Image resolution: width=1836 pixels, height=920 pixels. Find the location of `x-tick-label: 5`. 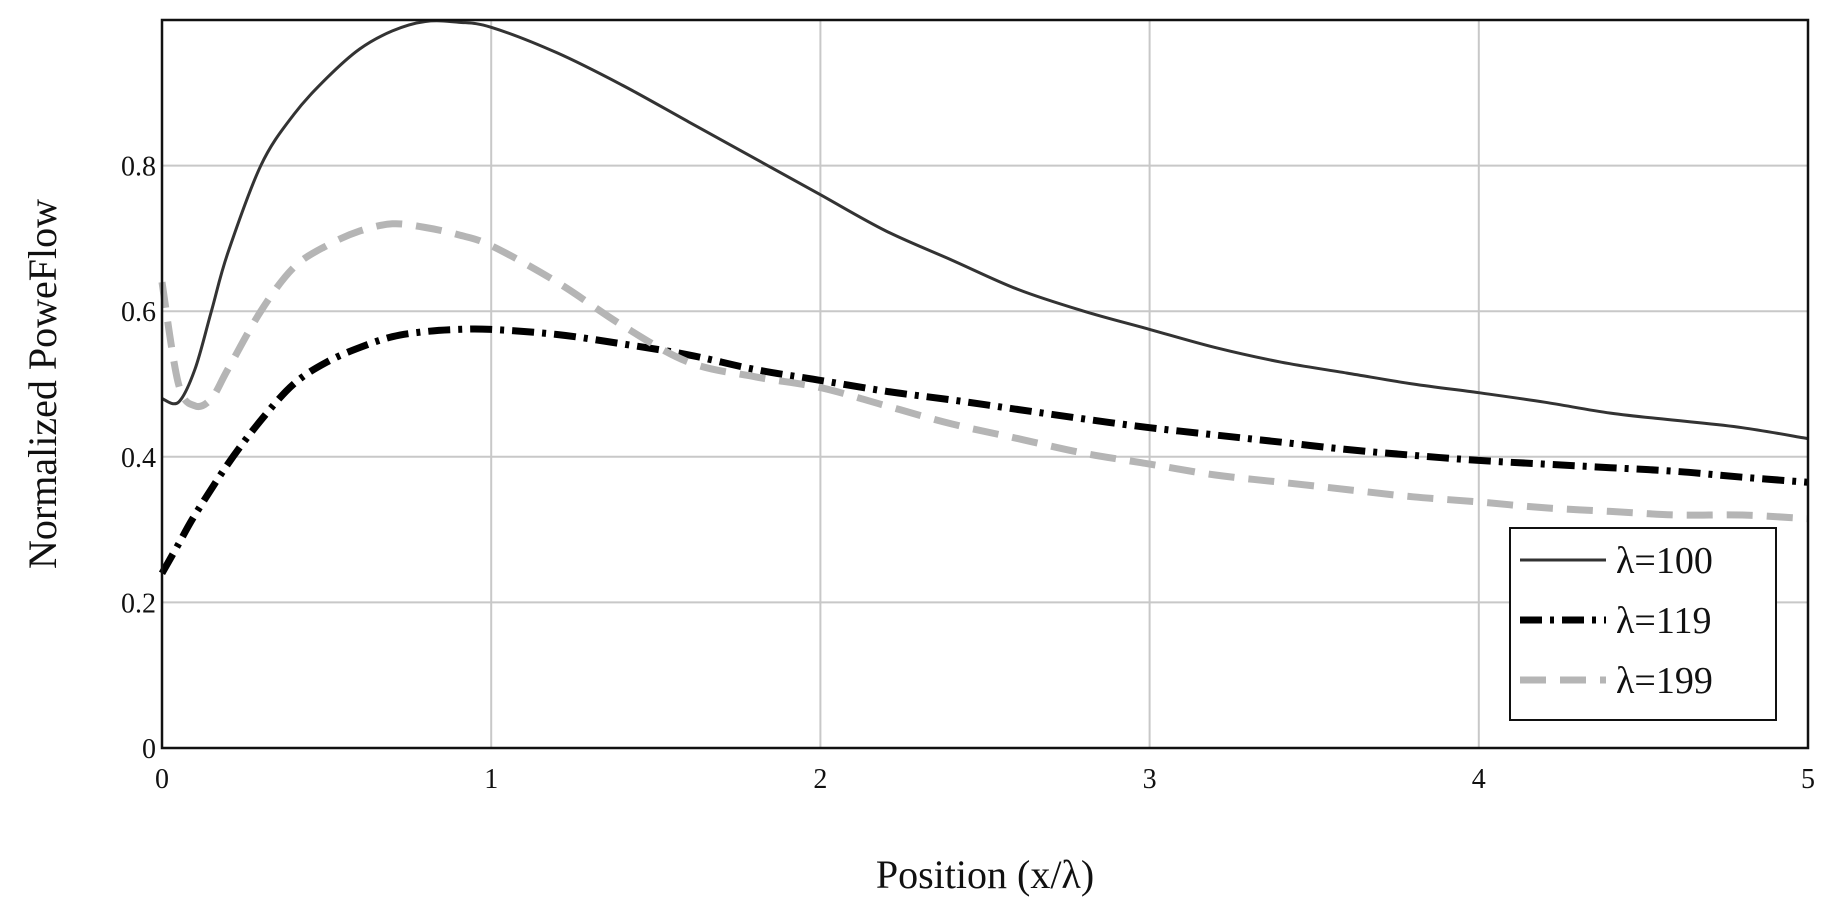

x-tick-label: 5 is located at coordinates (1808, 779).